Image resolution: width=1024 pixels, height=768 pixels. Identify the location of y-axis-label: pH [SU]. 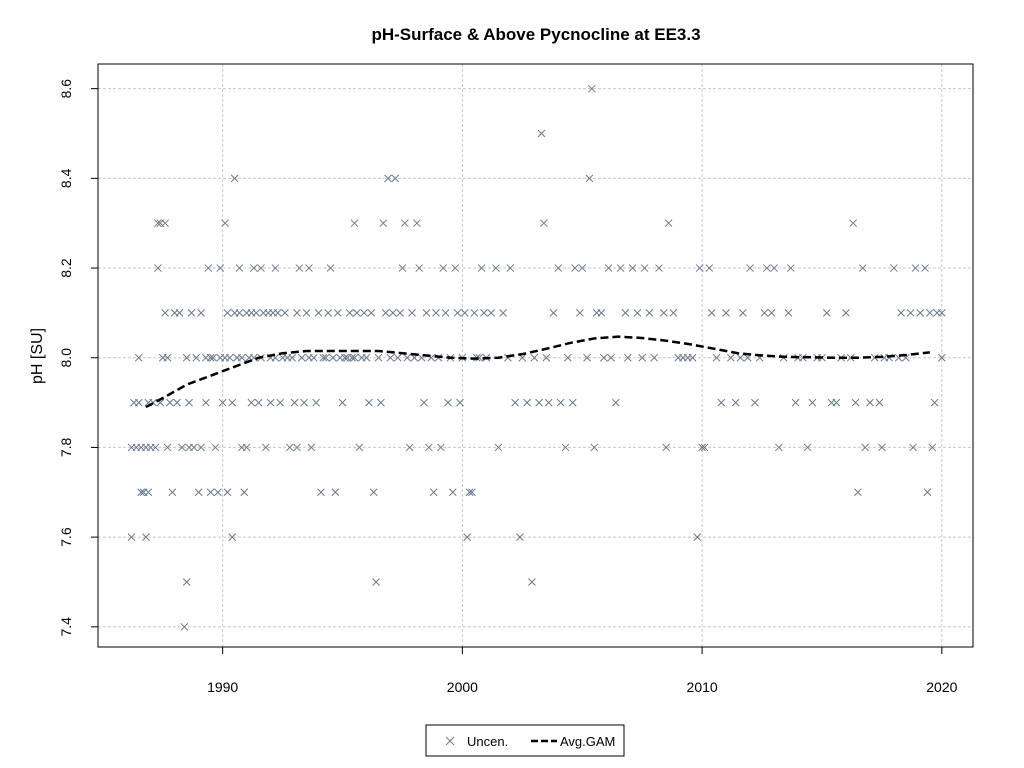
(37, 356).